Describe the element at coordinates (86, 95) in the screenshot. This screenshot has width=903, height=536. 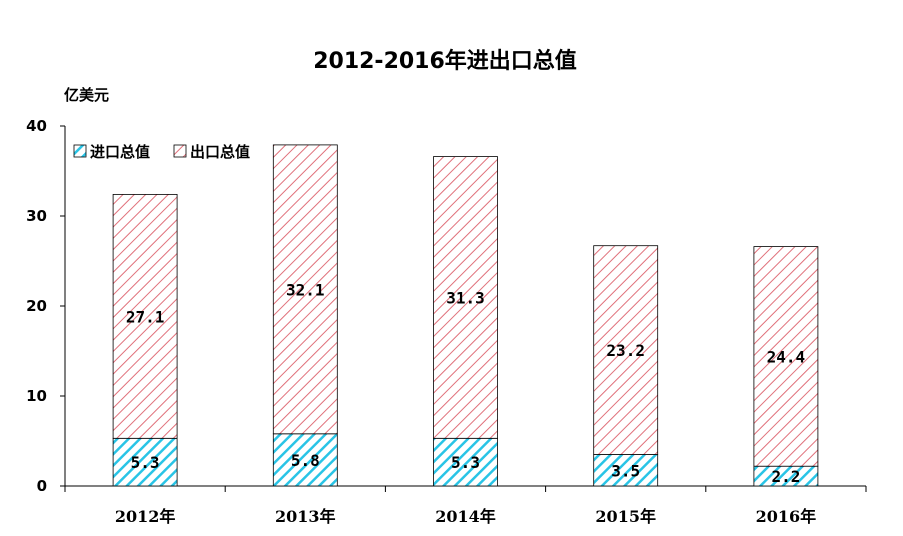
I see `y-axis-unit: 亿美元` at that location.